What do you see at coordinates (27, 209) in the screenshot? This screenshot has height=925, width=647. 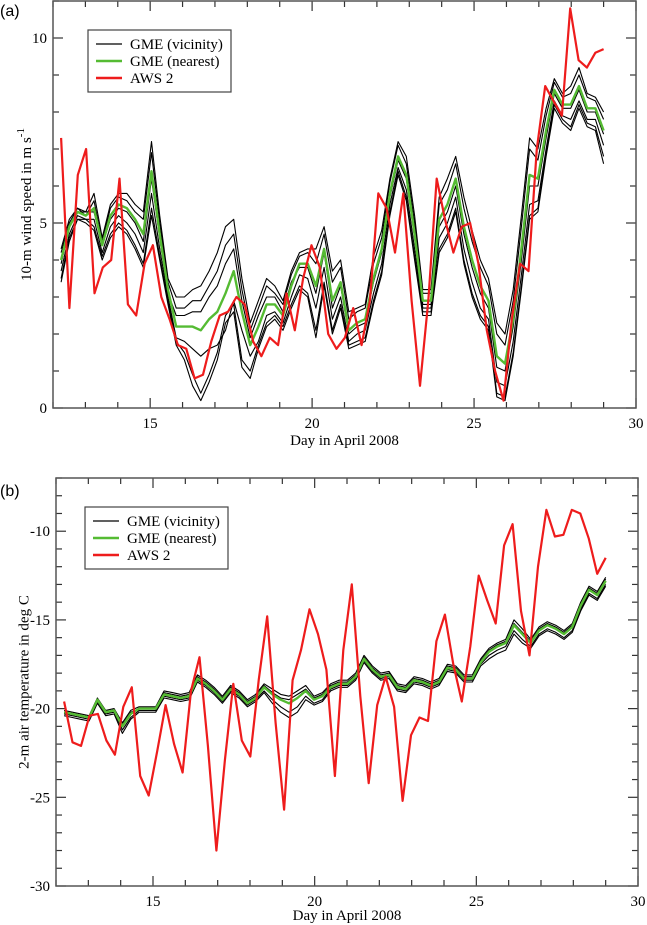 I see `panel-a-y-axis-title-main: 10-m wind speed in m s` at bounding box center [27, 209].